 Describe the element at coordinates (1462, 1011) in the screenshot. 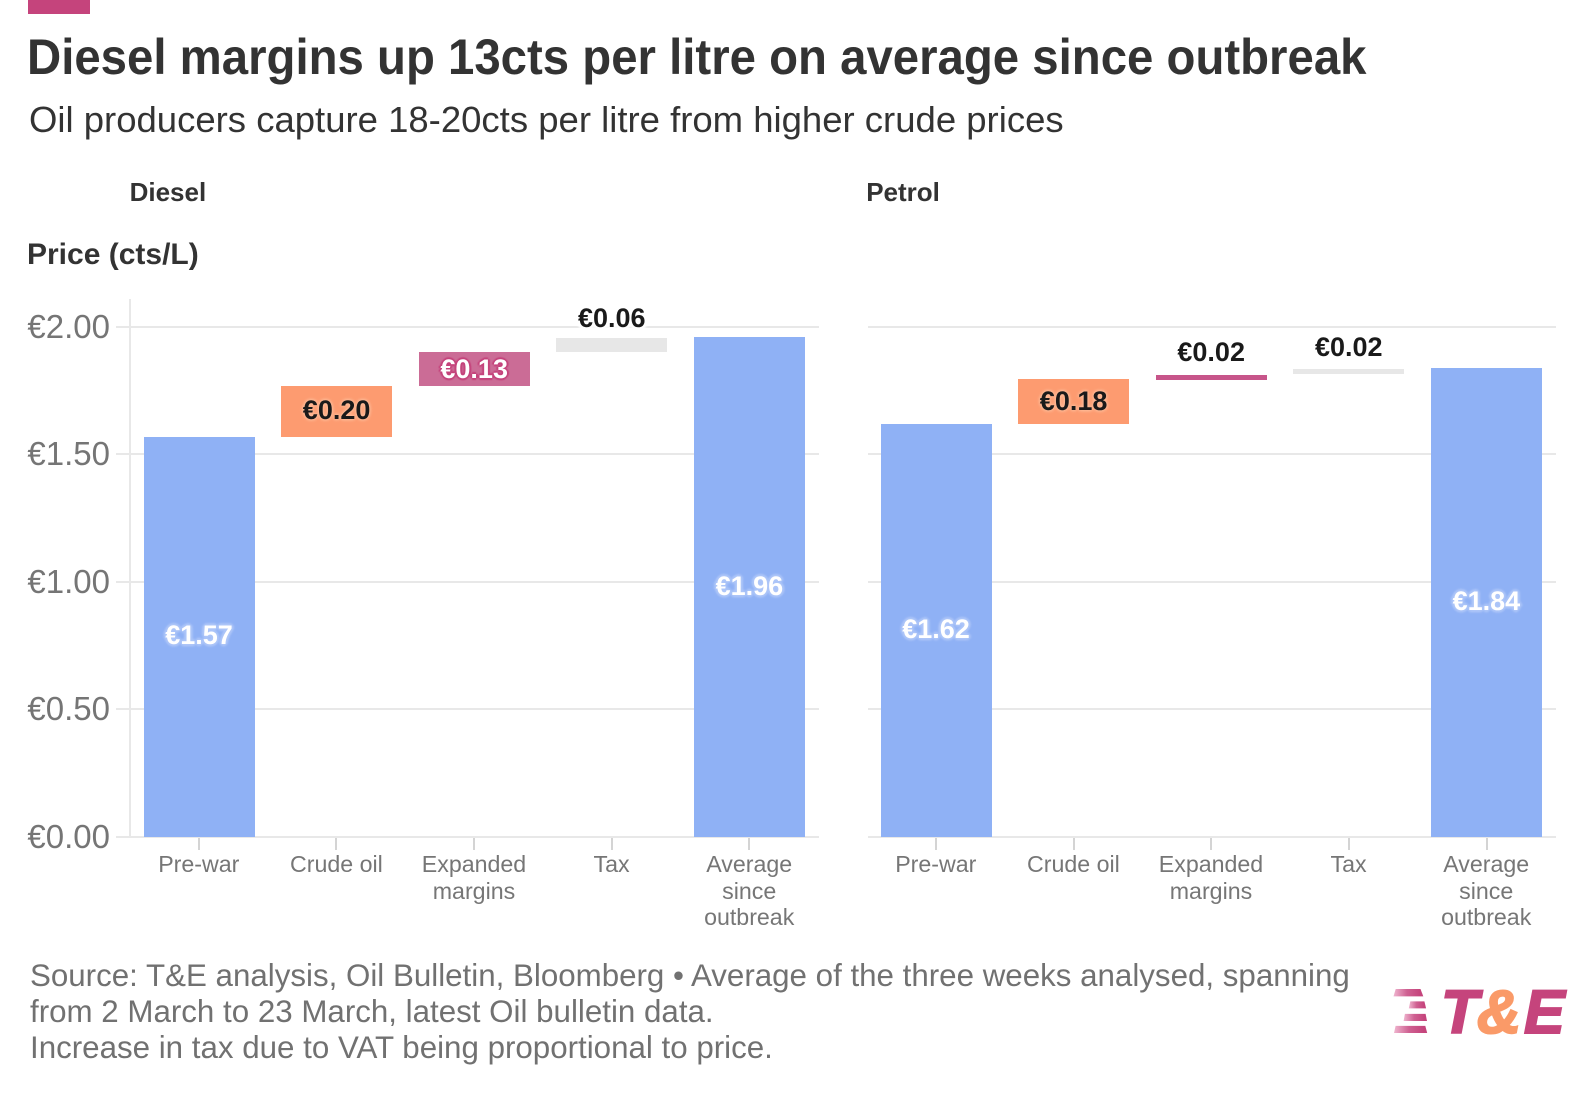

I see `svg-text: T` at that location.